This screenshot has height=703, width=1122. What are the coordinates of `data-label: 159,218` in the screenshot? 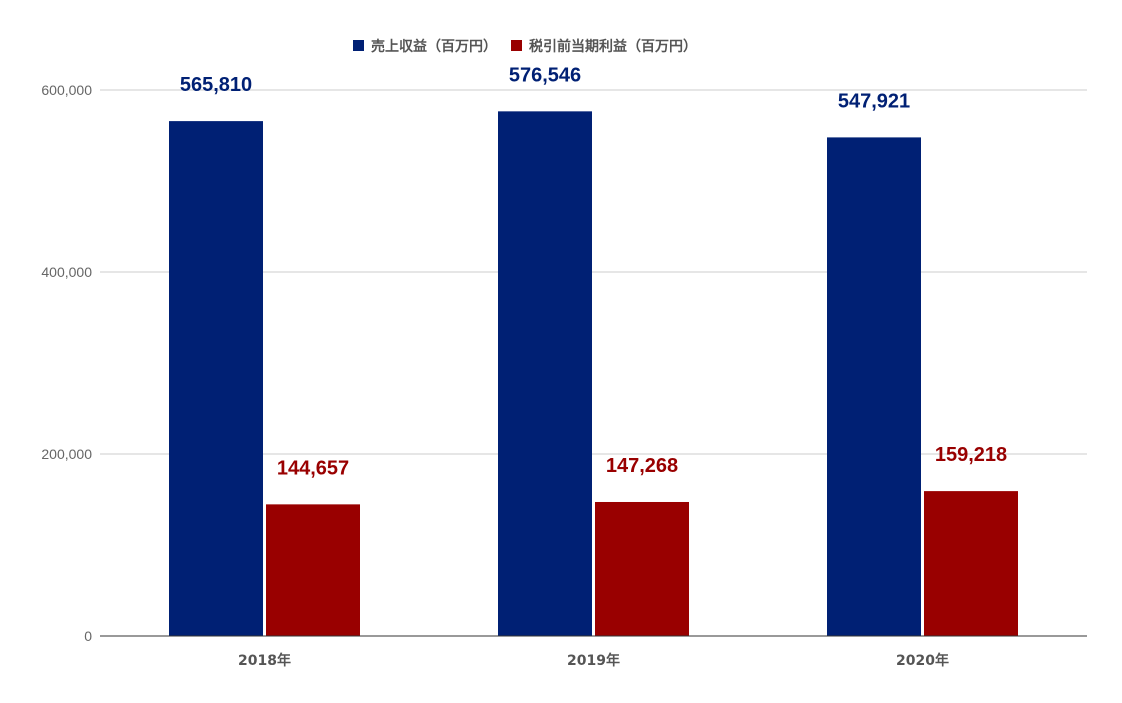 It's located at (971, 455).